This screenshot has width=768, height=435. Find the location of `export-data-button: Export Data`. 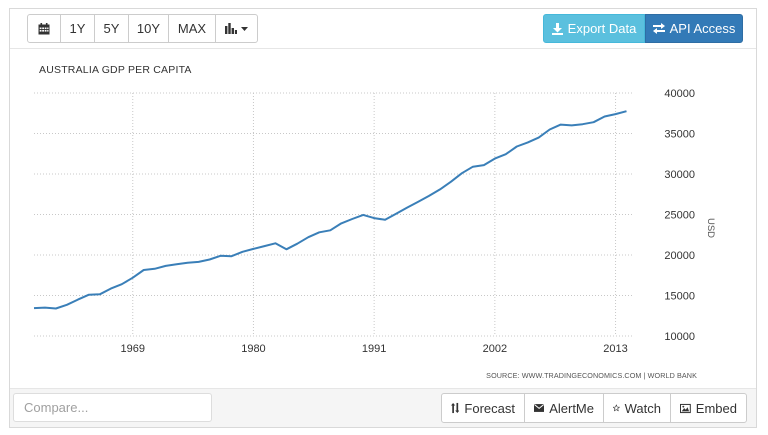

export-data-button: Export Data is located at coordinates (594, 28).